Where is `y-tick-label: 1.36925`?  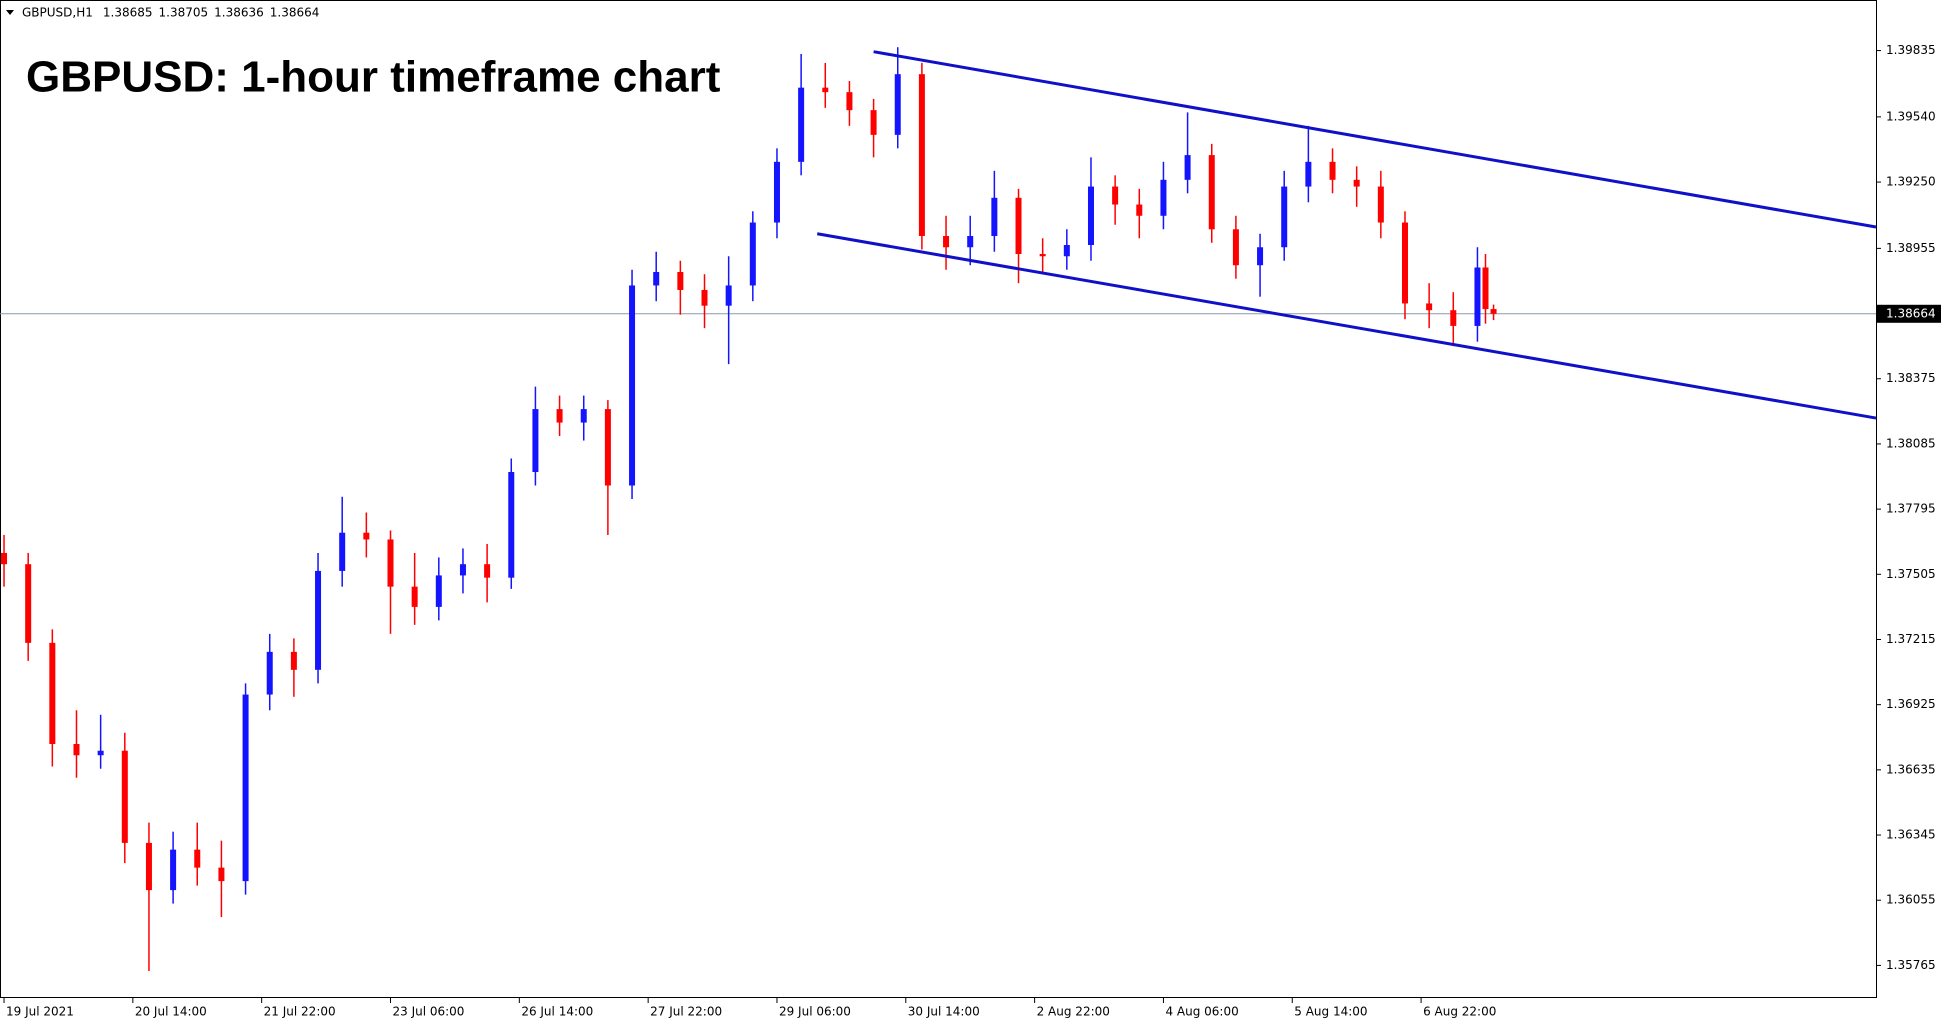 y-tick-label: 1.36925 is located at coordinates (1911, 704).